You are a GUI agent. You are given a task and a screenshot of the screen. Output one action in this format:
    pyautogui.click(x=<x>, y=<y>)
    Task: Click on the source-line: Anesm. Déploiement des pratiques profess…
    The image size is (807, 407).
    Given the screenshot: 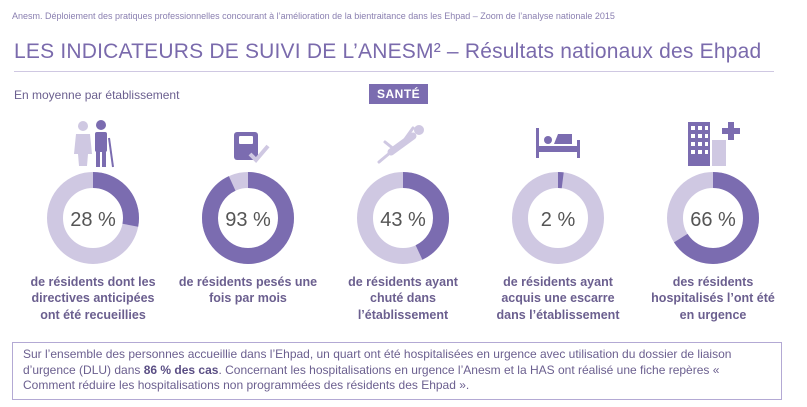 What is the action you would take?
    pyautogui.click(x=313, y=16)
    